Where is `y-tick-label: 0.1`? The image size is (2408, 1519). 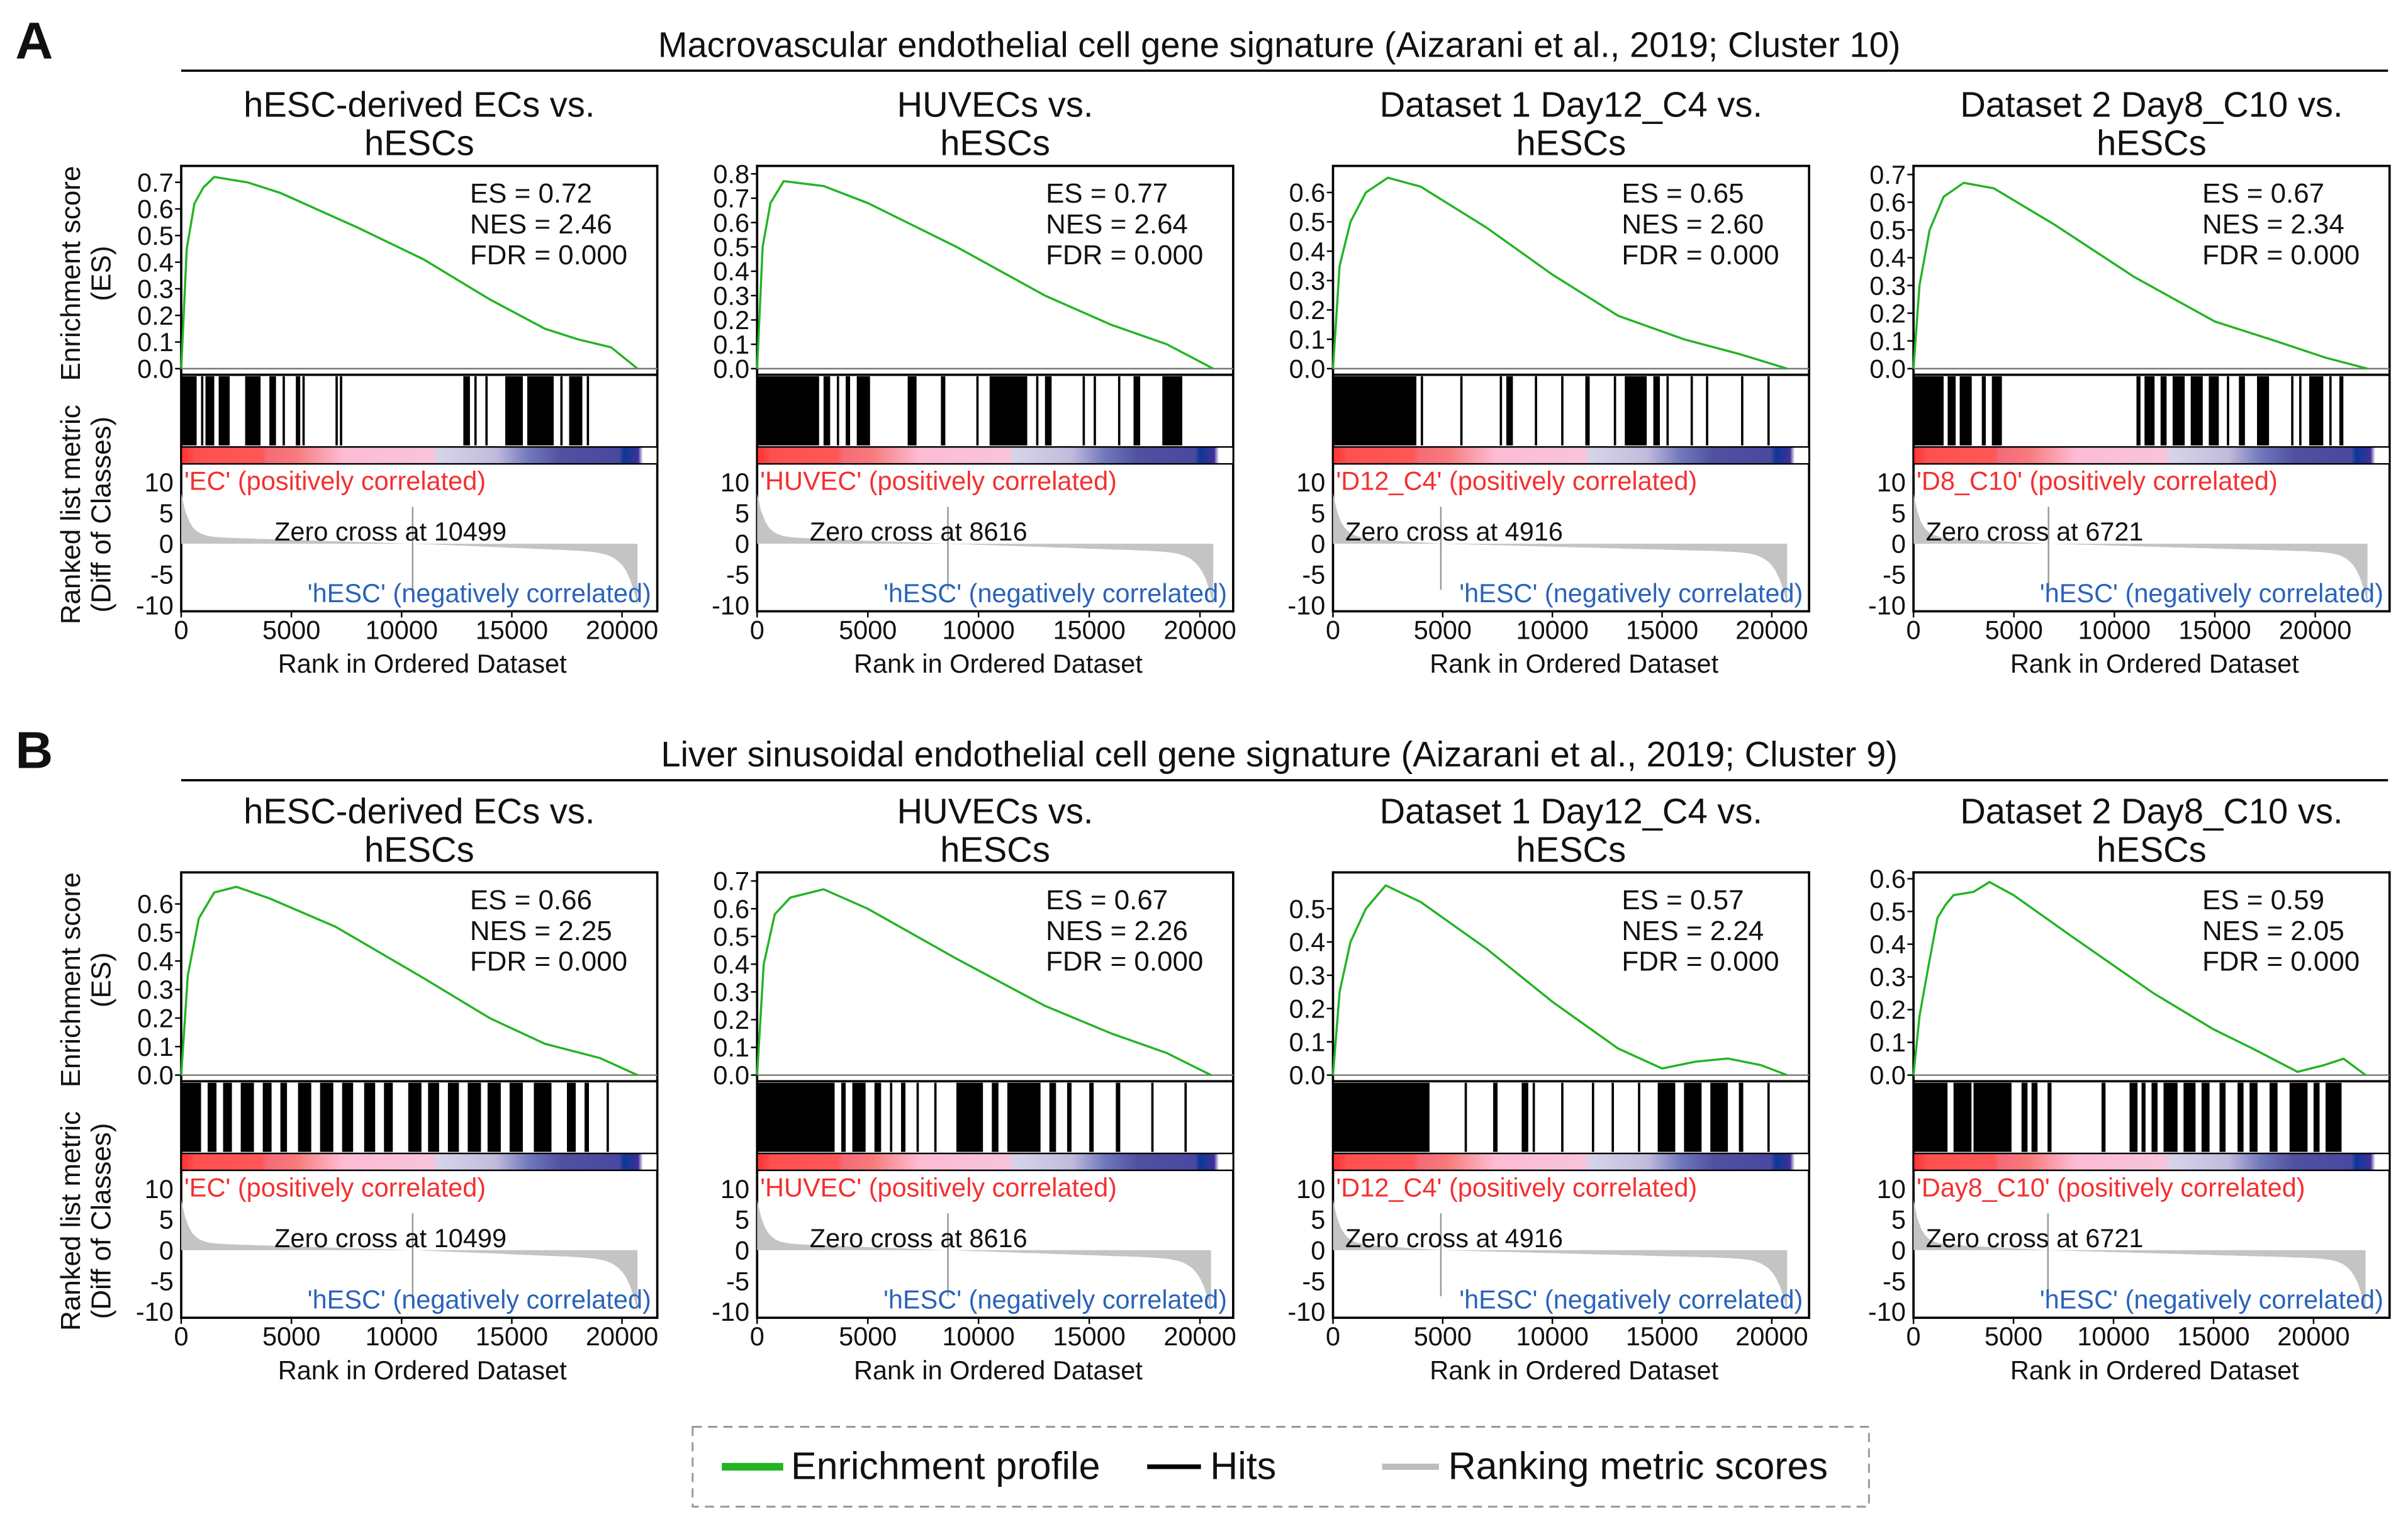
y-tick-label: 0.1 is located at coordinates (155, 1047).